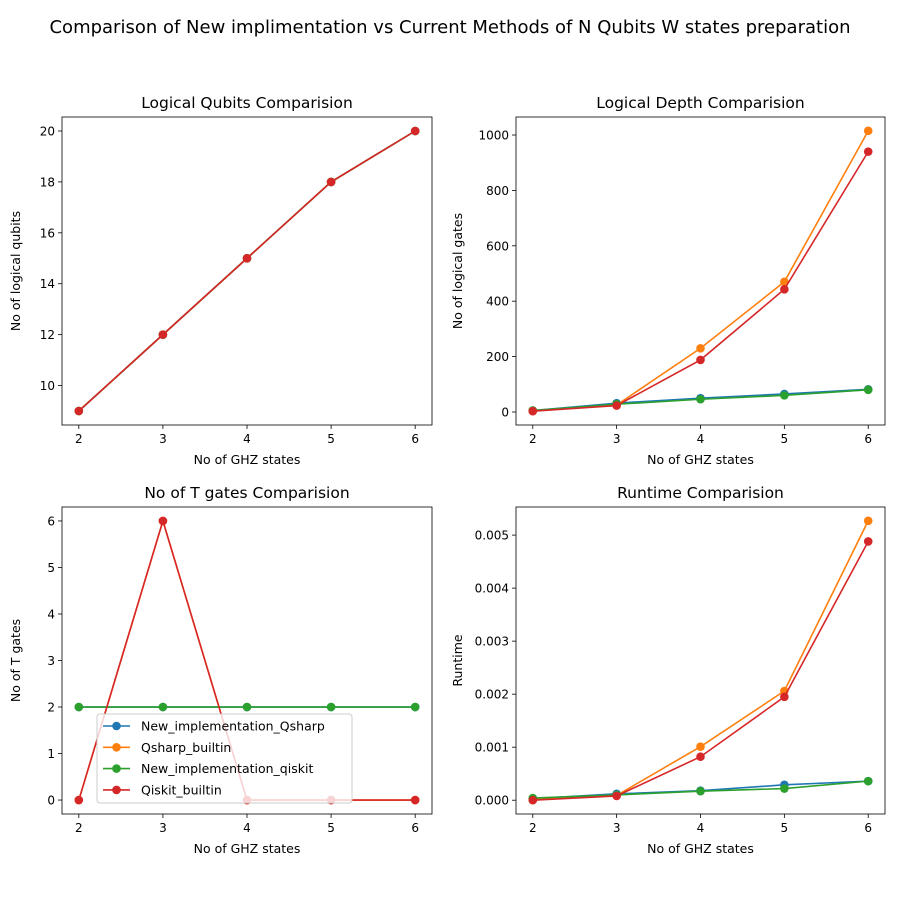 The image size is (900, 904). Describe the element at coordinates (492, 748) in the screenshot. I see `y-tick-label: 0.001` at that location.